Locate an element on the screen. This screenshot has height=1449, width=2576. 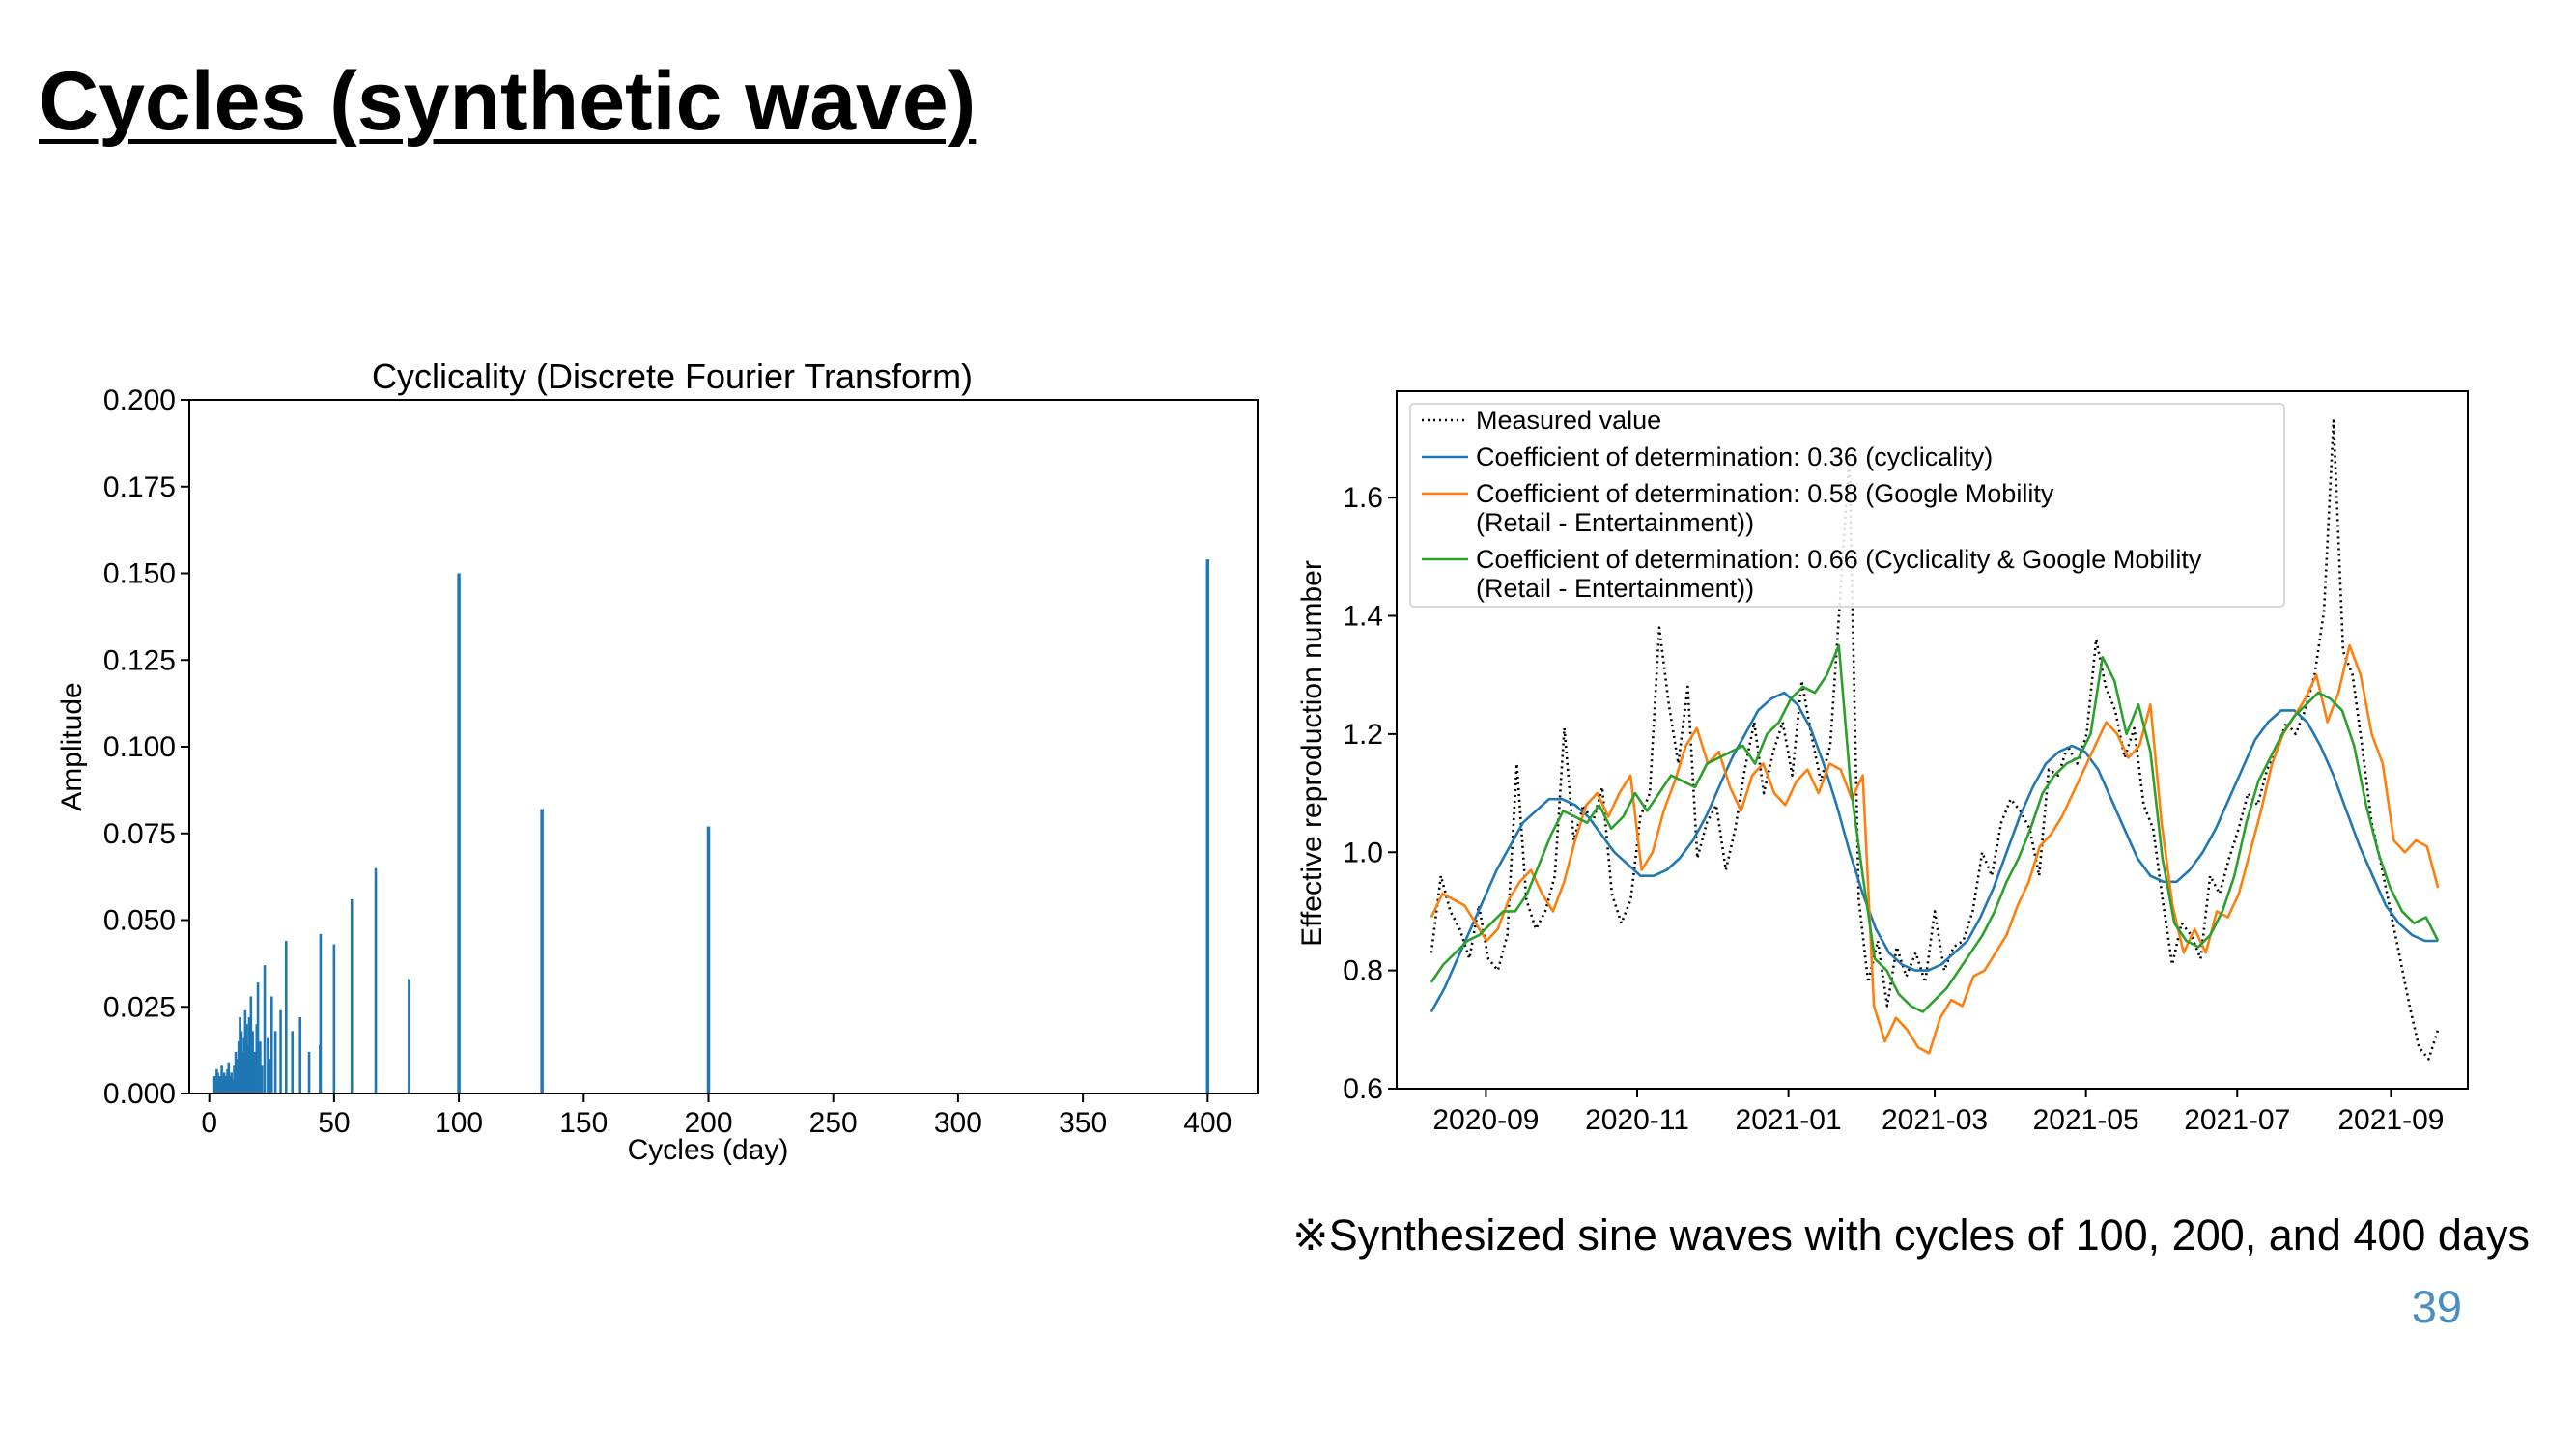
dft-x-axis-ticks: 0 50 100 150 200 250 300 350 400 is located at coordinates (716, 1116).